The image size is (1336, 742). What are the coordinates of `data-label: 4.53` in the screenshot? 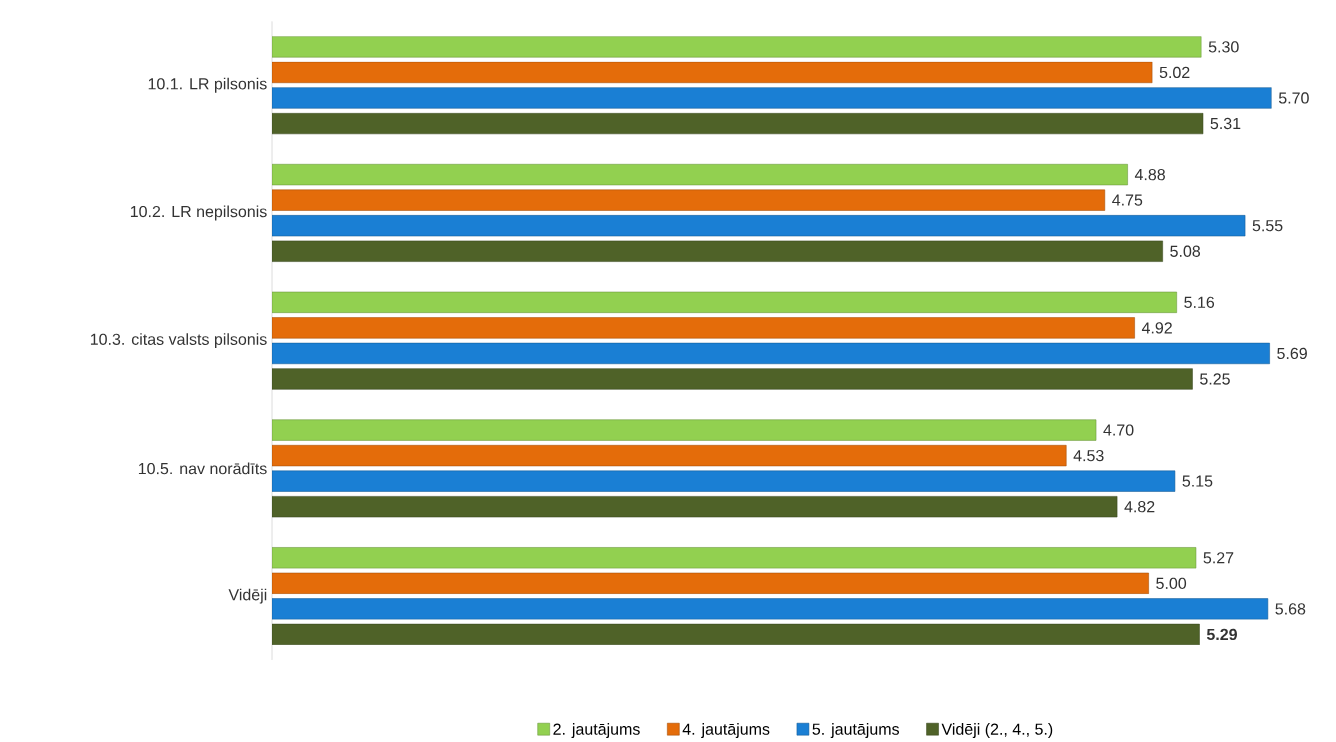 It's located at (1088, 455).